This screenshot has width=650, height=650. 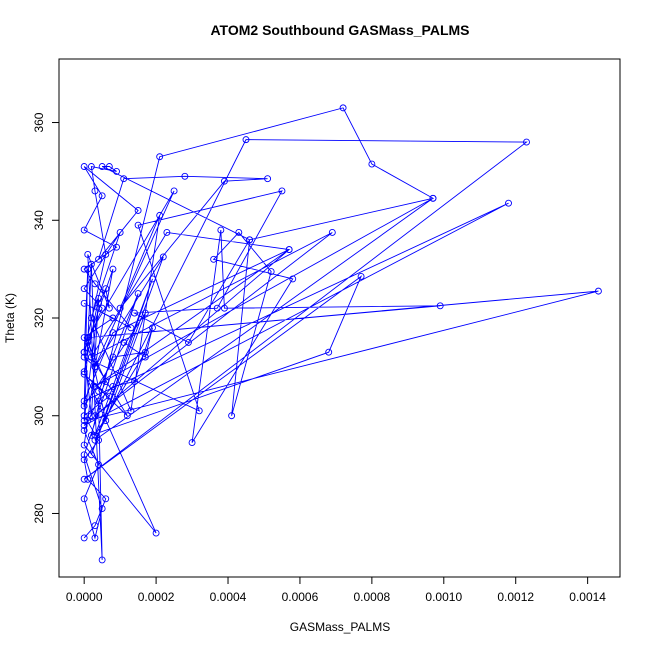 I want to click on y-tick-label: 360, so click(x=39, y=122).